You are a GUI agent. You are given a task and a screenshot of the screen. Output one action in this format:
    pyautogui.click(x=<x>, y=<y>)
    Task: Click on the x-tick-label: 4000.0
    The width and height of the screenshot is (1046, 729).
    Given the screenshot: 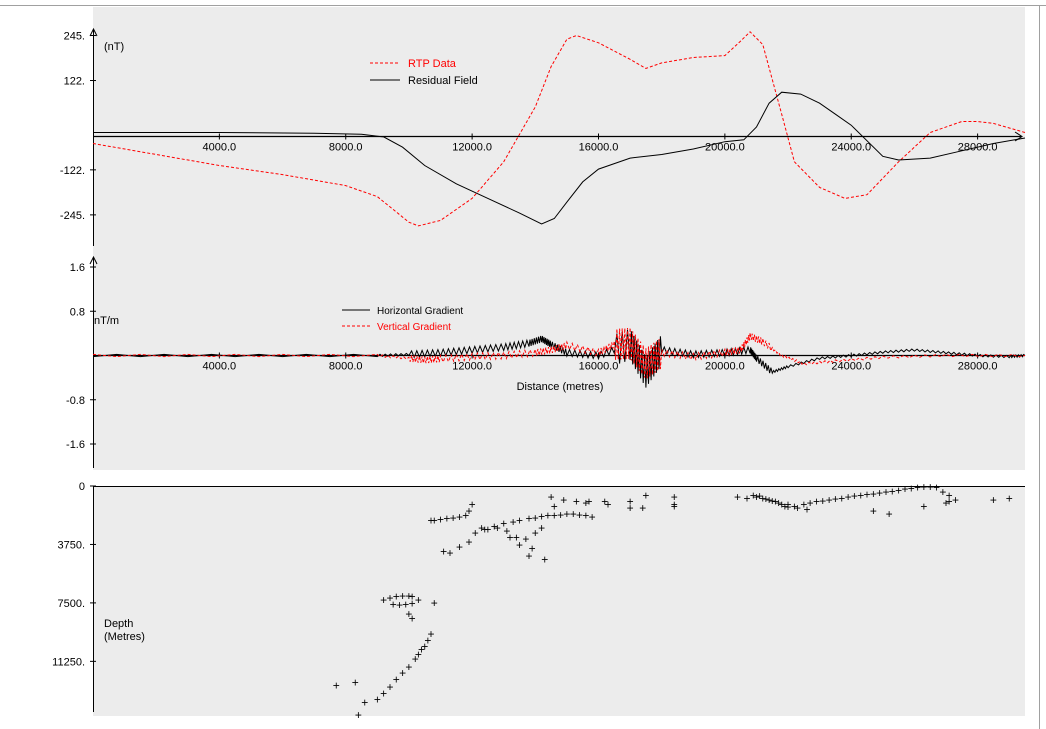 What is the action you would take?
    pyautogui.click(x=220, y=148)
    